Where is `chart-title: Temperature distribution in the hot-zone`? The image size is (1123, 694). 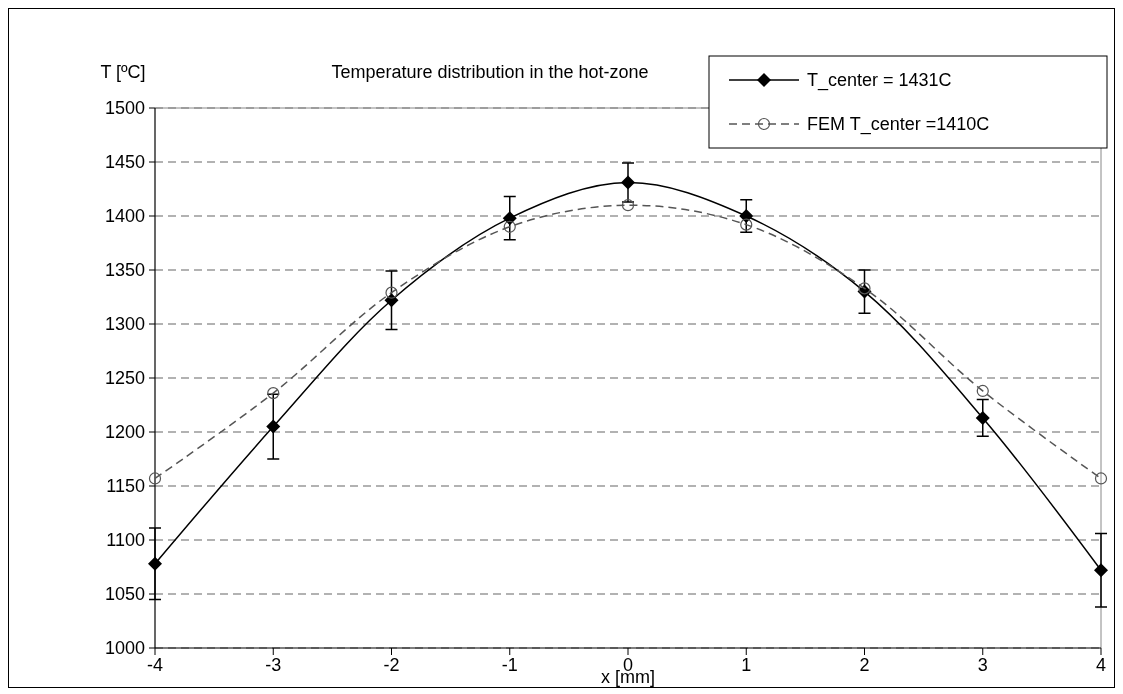
chart-title: Temperature distribution in the hot-zone is located at coordinates (490, 72).